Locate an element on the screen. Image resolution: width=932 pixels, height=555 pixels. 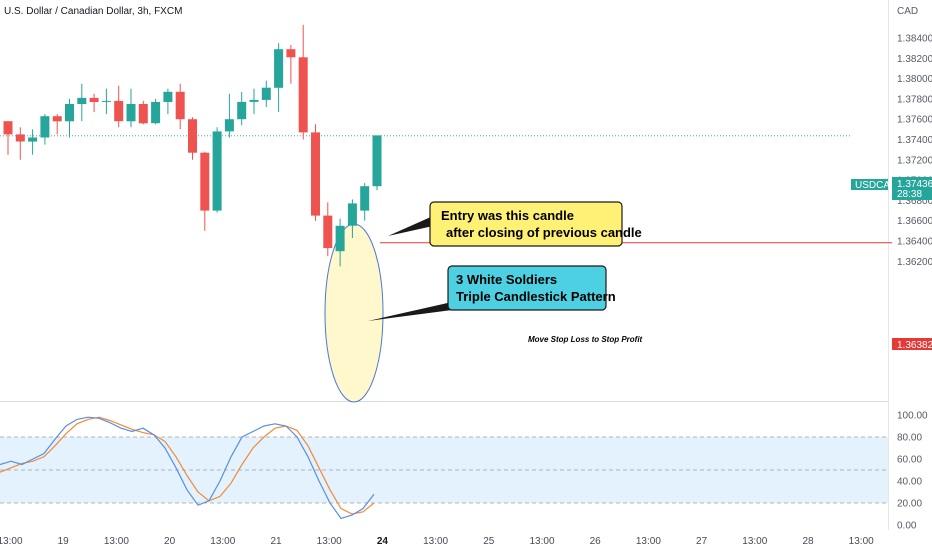
entry-callout-pointer is located at coordinates (410, 226).